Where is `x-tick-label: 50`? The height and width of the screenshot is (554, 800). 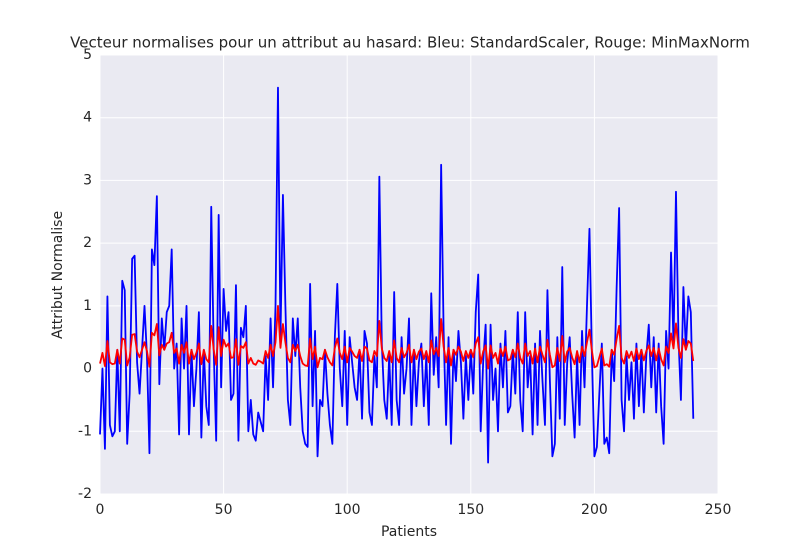 x-tick-label: 50 is located at coordinates (224, 510).